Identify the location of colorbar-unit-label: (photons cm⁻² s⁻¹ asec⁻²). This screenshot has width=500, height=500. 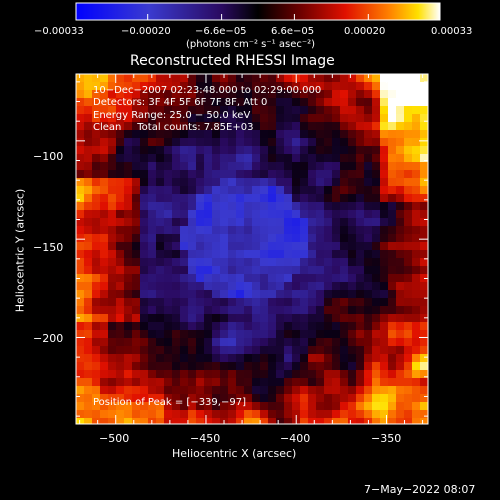
(251, 44).